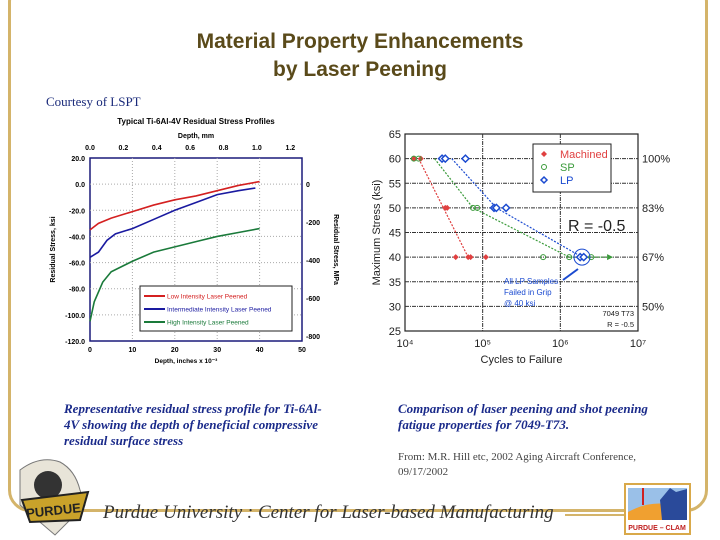  Describe the element at coordinates (560, 344) in the screenshot. I see `x-tick-label: 10⁶` at that location.